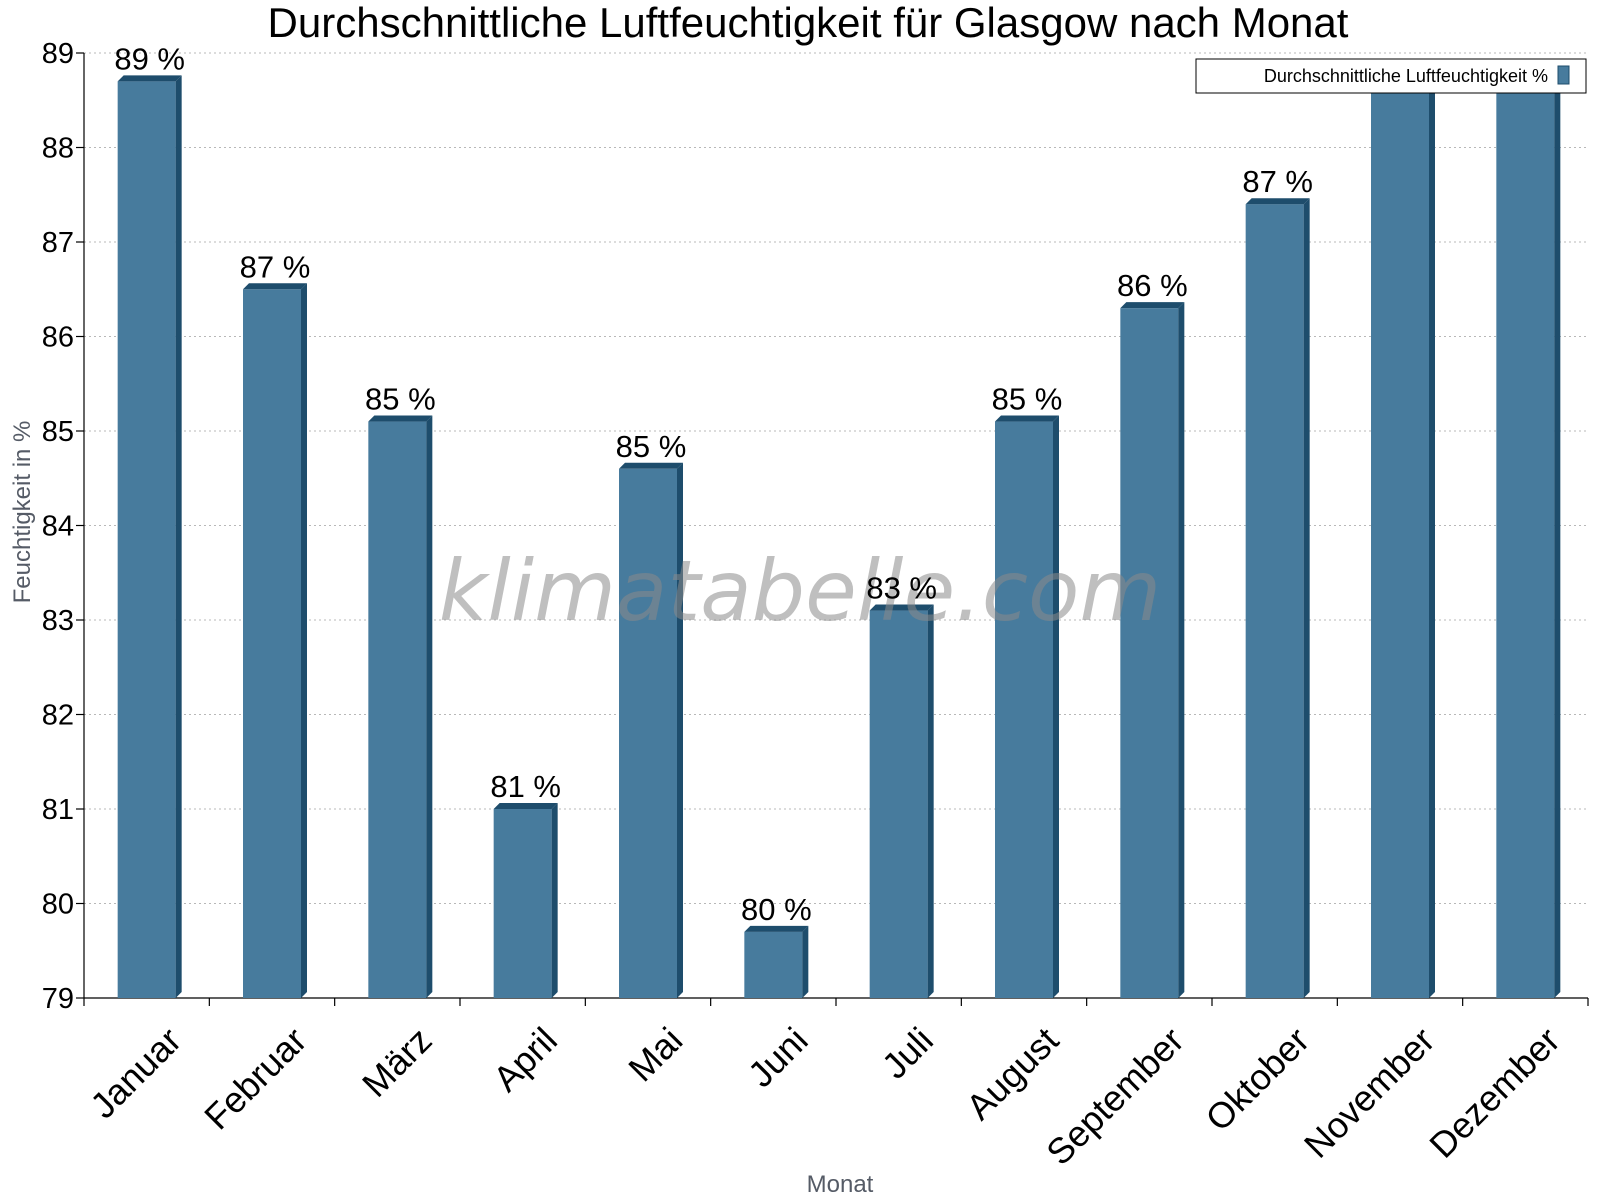 The image size is (1600, 1200). I want to click on x-tick-label: April, so click(525, 1059).